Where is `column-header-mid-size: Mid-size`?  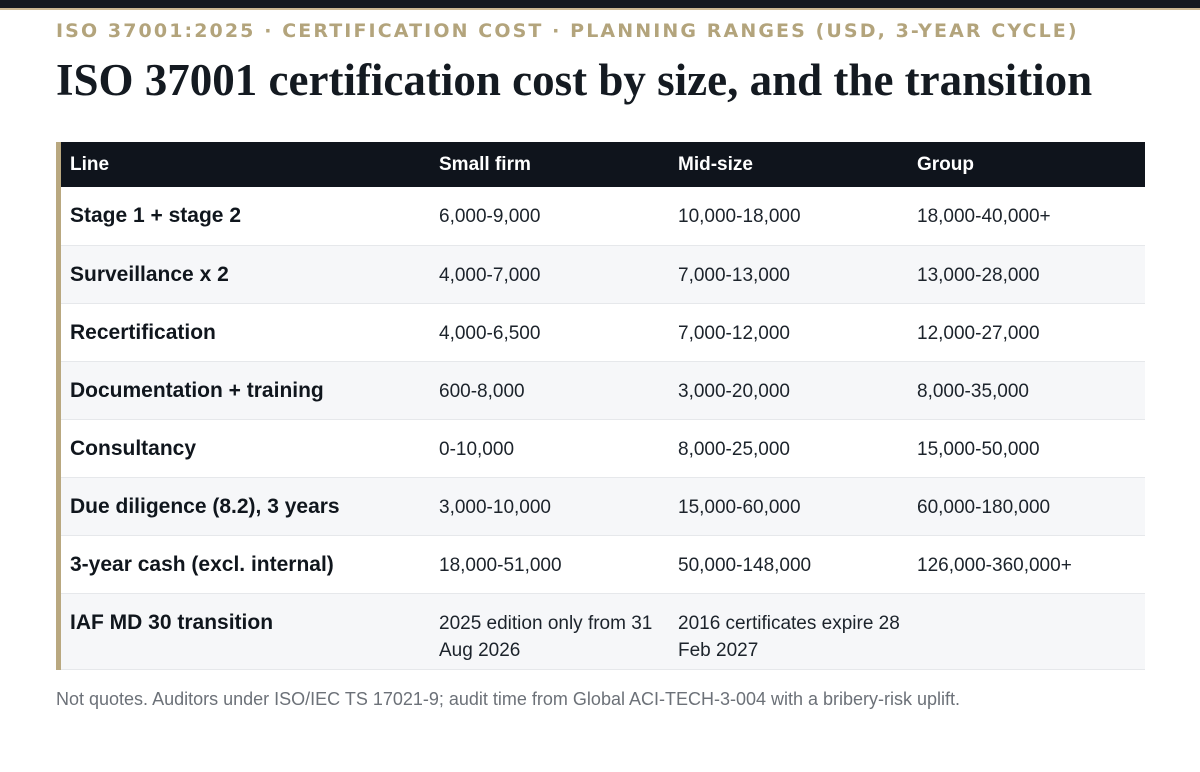 column-header-mid-size: Mid-size is located at coordinates (788, 164).